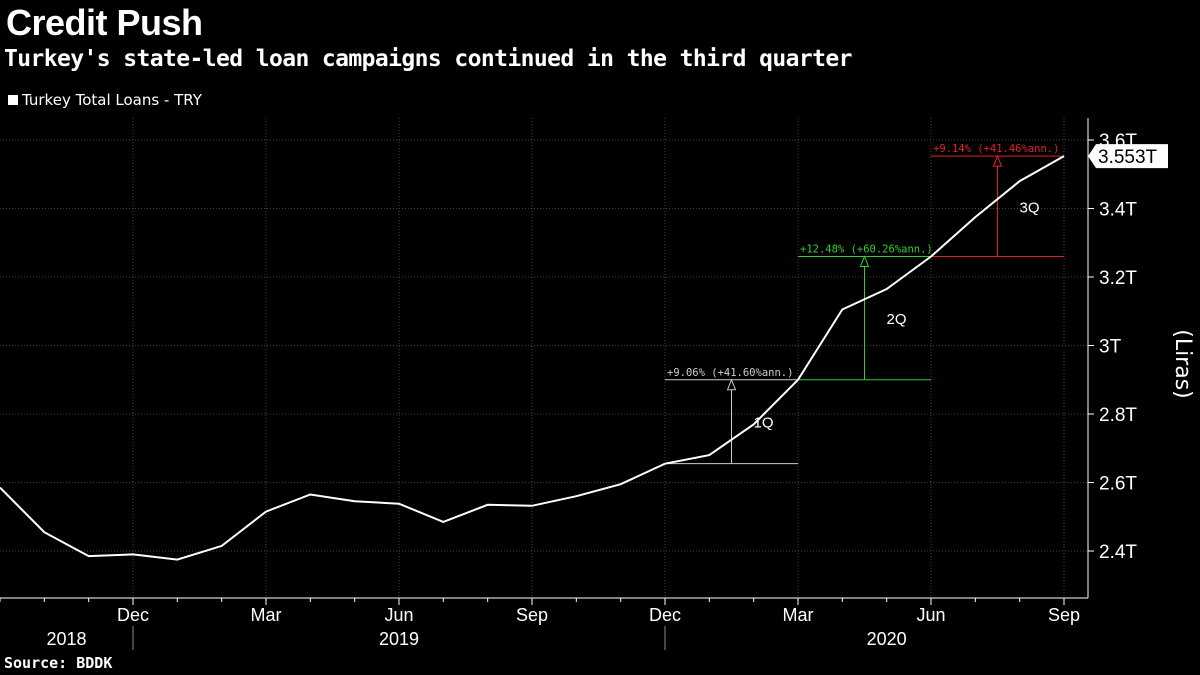 The height and width of the screenshot is (675, 1200). What do you see at coordinates (866, 249) in the screenshot?
I see `annotation-text: +12.48% (+60.26%ann.)` at bounding box center [866, 249].